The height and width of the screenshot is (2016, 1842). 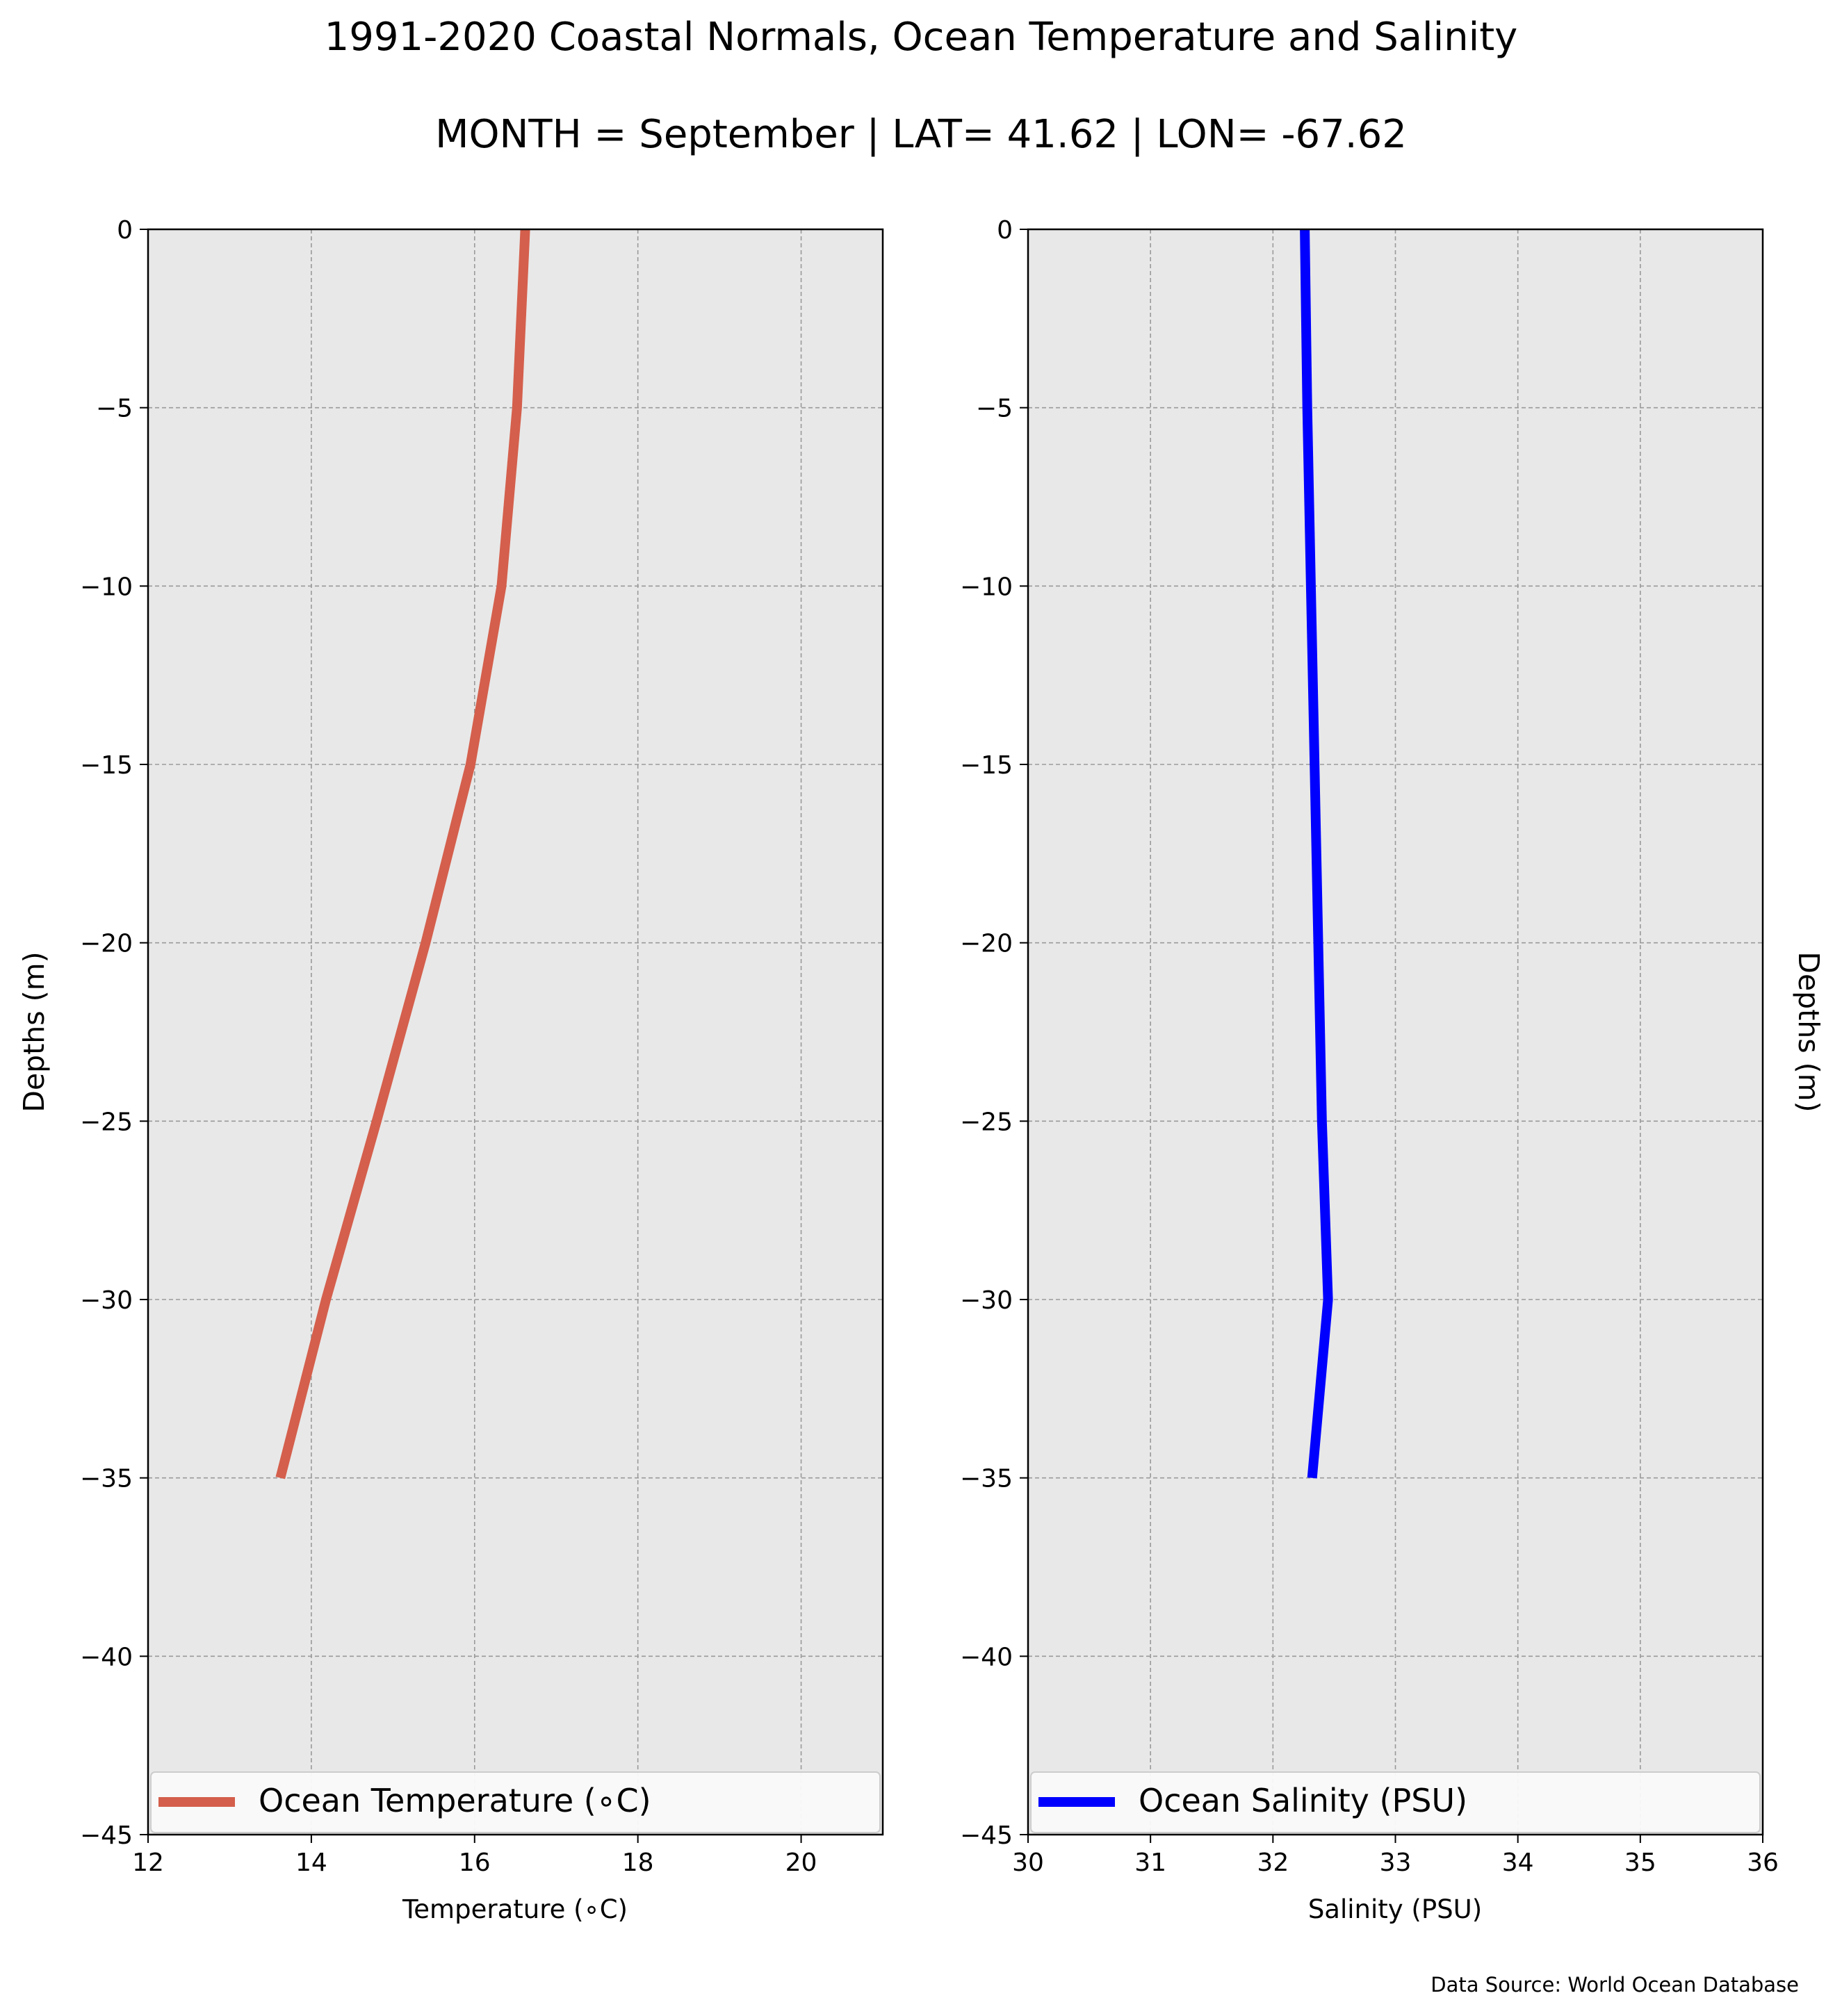 I want to click on y-axis-label: Depths (m), so click(x=34, y=1032).